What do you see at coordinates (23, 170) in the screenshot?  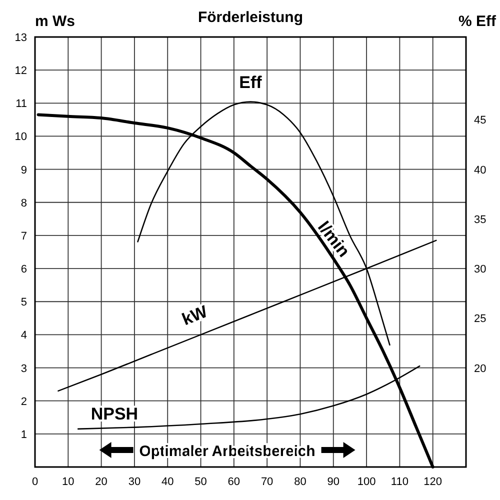 I see `y-tick-label: 9` at bounding box center [23, 170].